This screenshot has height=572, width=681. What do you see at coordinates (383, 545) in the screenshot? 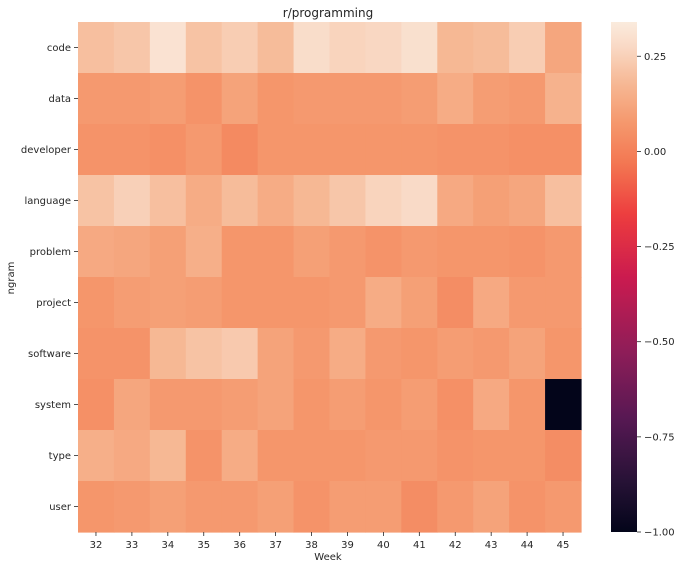
I see `x-tick-label: 40` at bounding box center [383, 545].